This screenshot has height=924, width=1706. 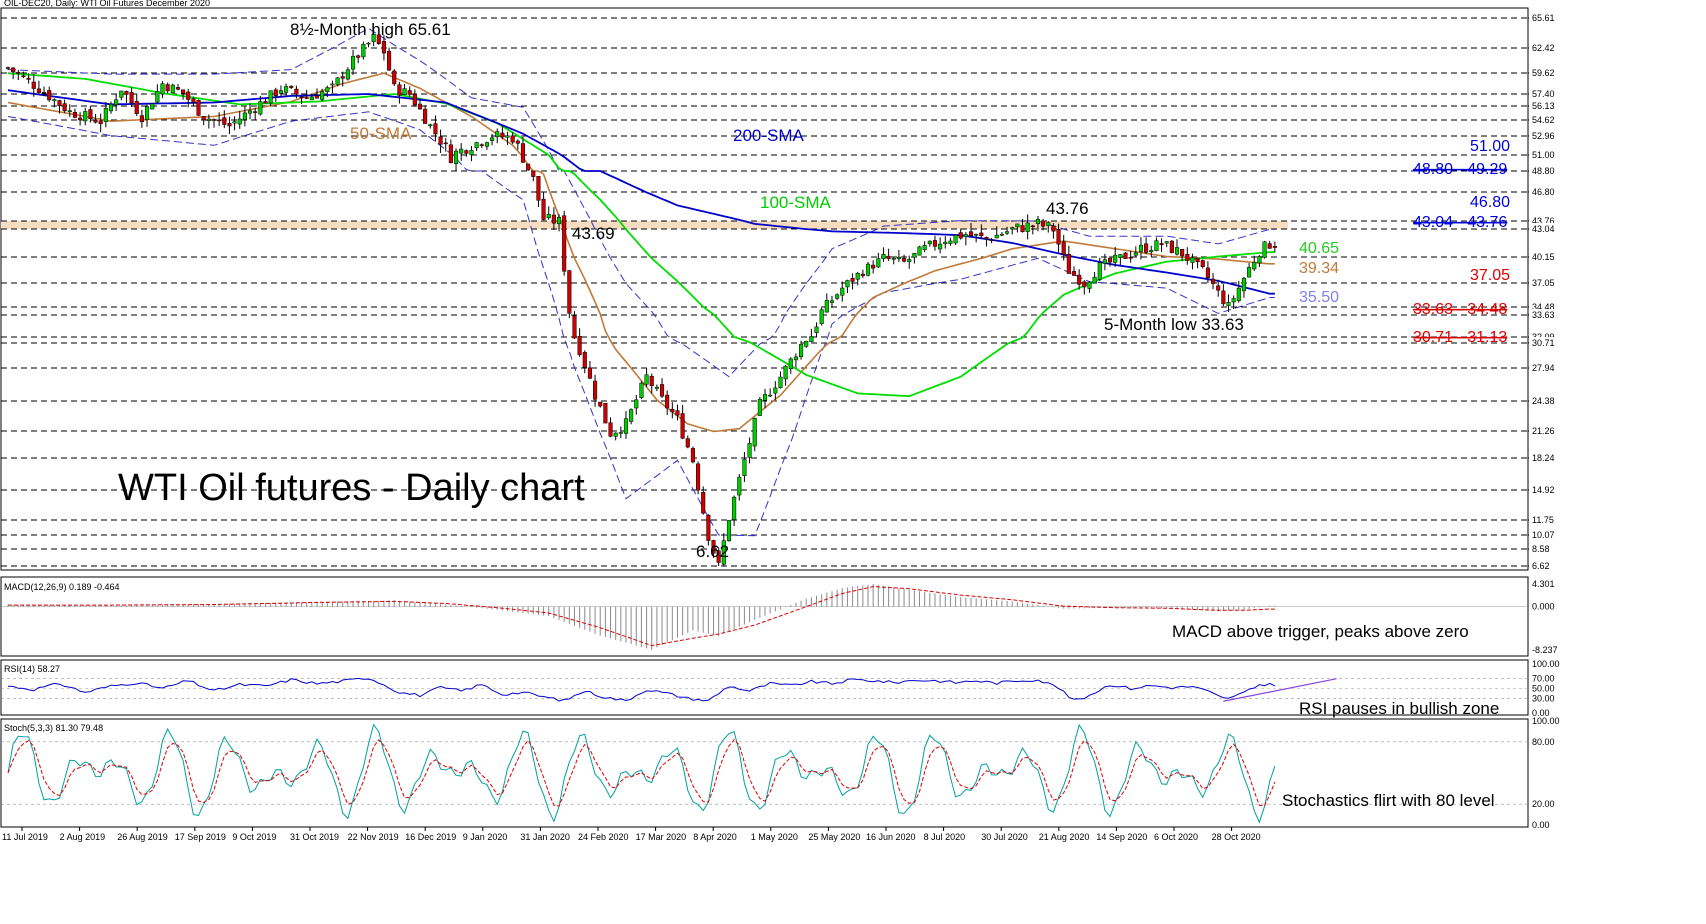 I want to click on price-tick-label: 11.75, so click(x=1543, y=520).